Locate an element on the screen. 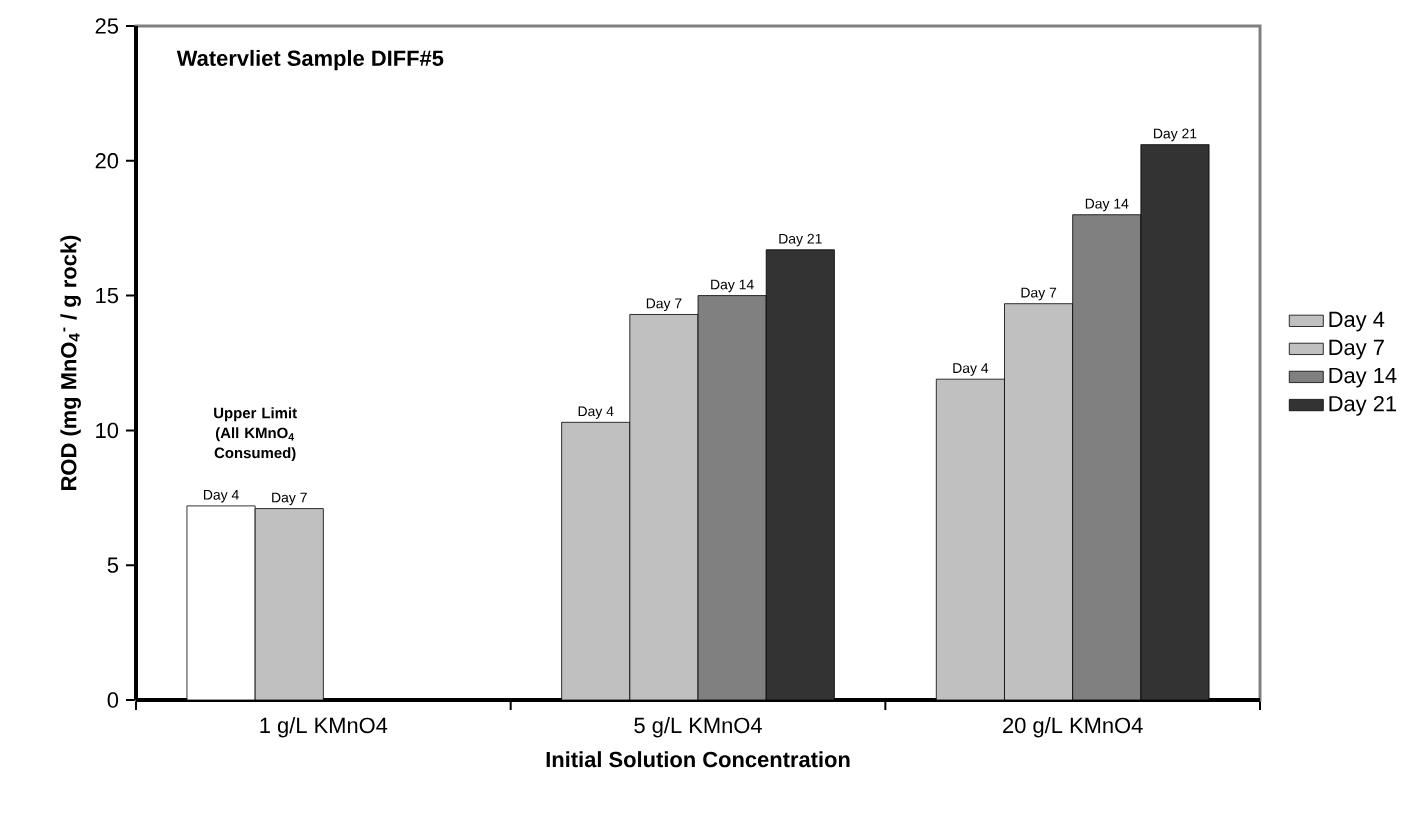  y-axis-title: ROD (mg MnO$_{4}$$^{-}$ / g rock) is located at coordinates (70, 362).